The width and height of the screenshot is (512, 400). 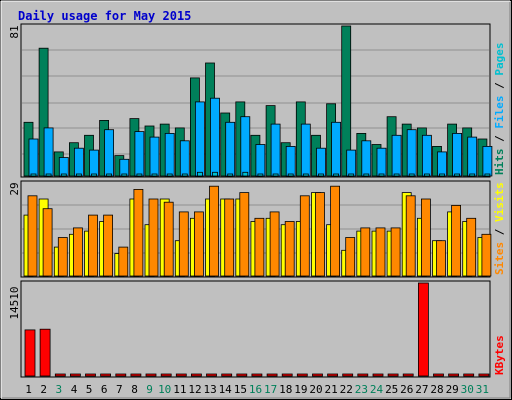 I want to click on day-label-29: 29, so click(x=452, y=389).